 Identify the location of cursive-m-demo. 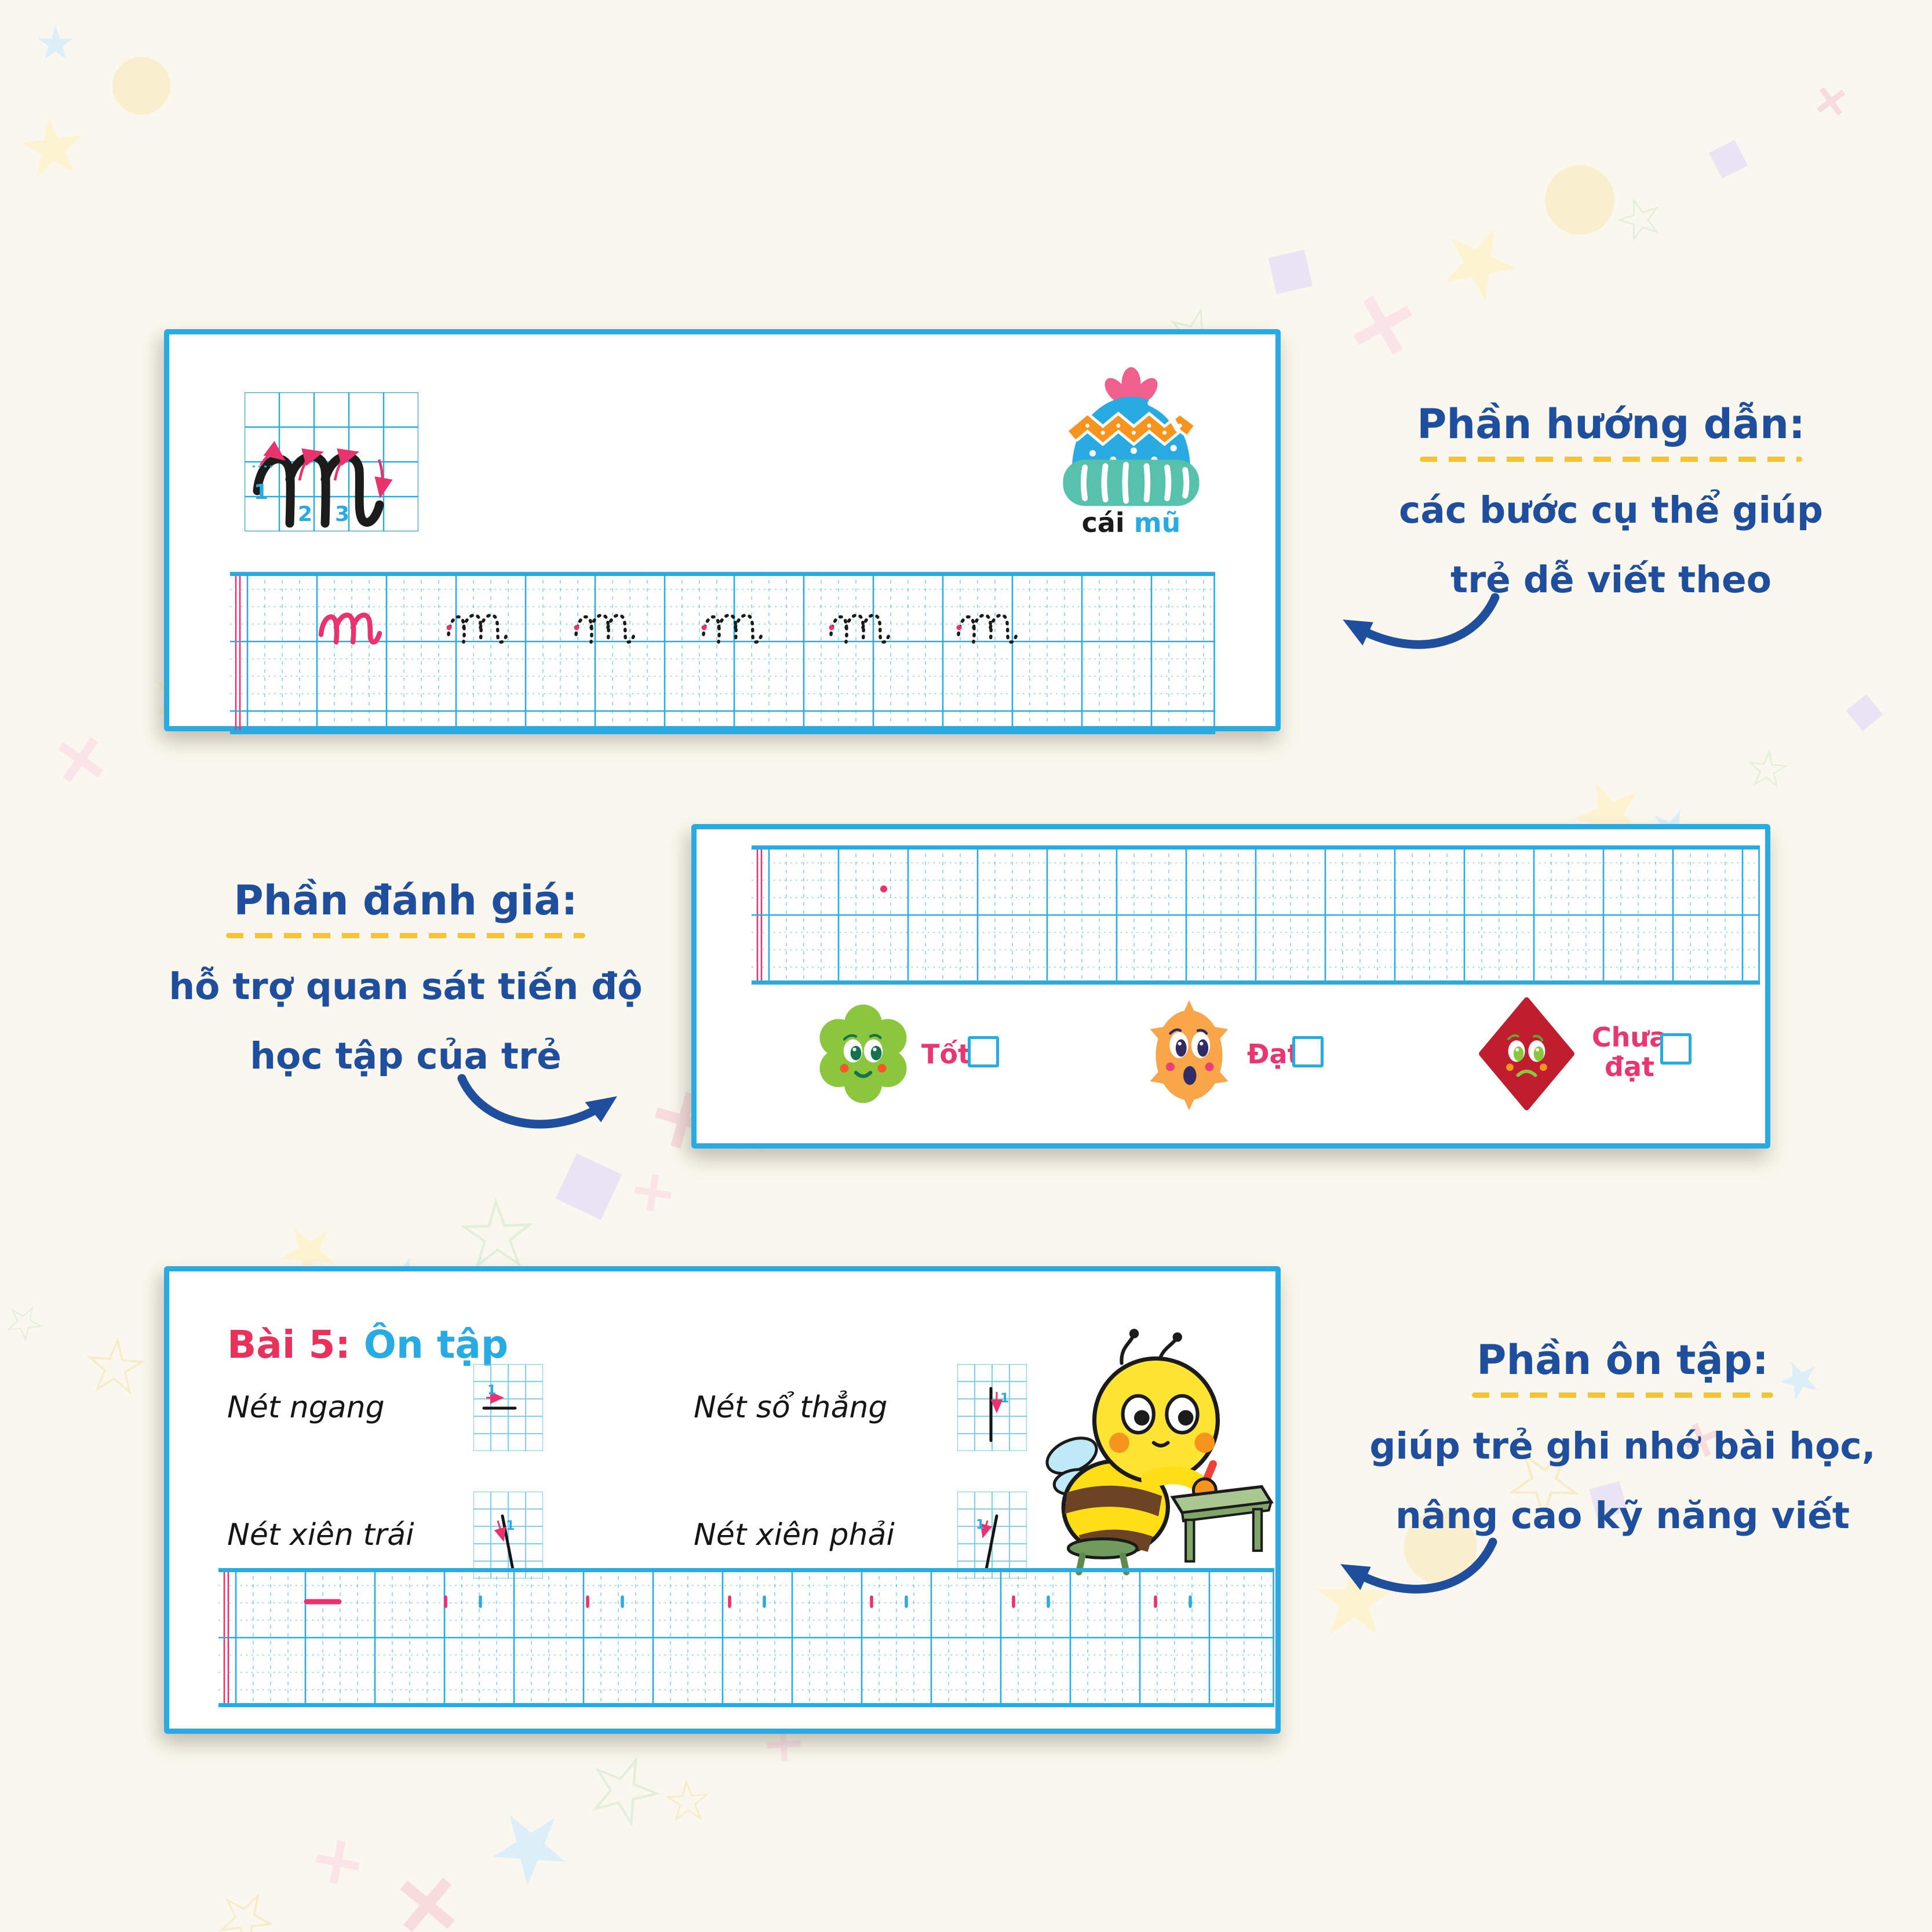
(318, 490).